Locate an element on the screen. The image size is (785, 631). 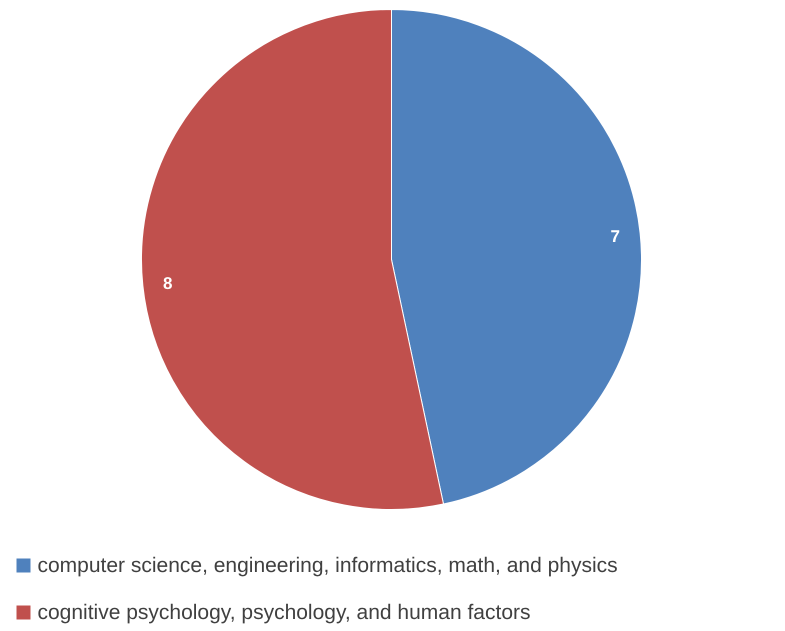
legend-label: cognitive psychology, psychology, and human factors is located at coordinates (284, 612).